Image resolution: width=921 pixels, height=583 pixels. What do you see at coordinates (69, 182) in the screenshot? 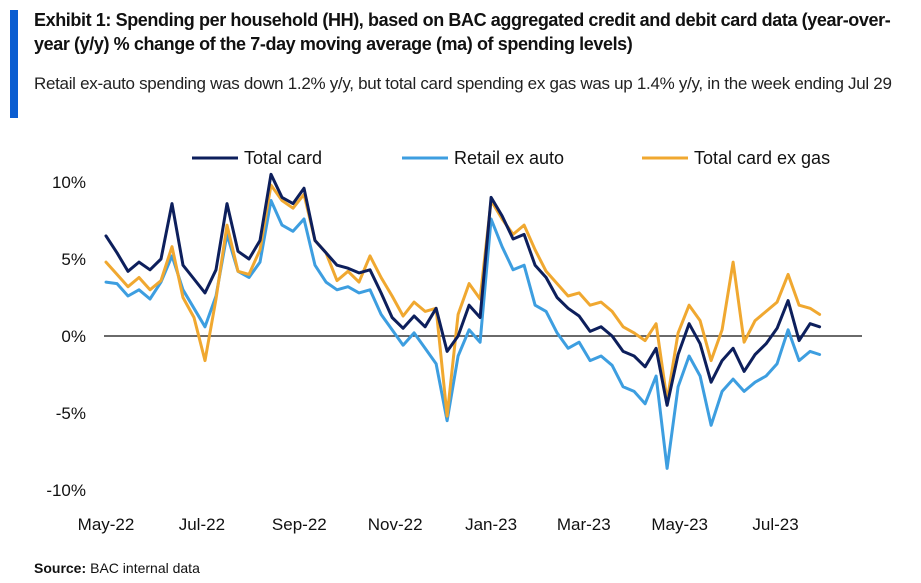
I see `y-tick-label: 10%` at bounding box center [69, 182].